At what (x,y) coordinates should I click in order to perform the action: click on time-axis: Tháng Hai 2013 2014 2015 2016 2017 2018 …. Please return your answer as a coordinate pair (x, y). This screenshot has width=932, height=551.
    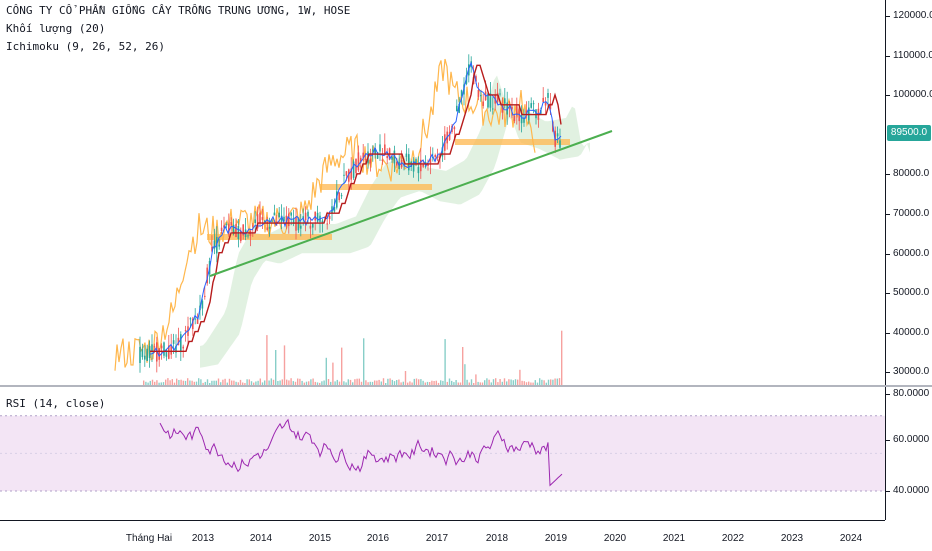
    Looking at the image, I should click on (442, 535).